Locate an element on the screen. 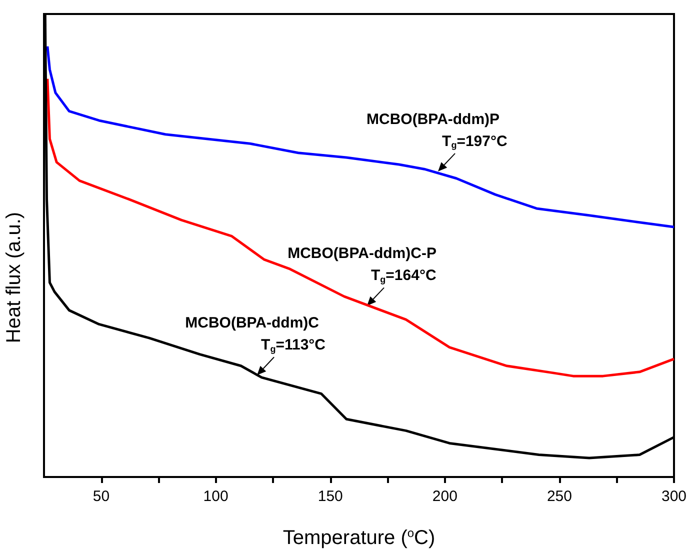  x-tick-label: 150 is located at coordinates (330, 496).